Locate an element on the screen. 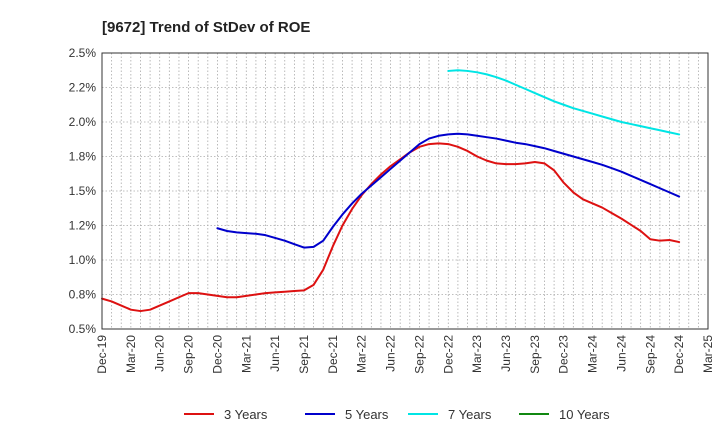 The height and width of the screenshot is (440, 720). x-tick-label: Jun-22 is located at coordinates (391, 353).